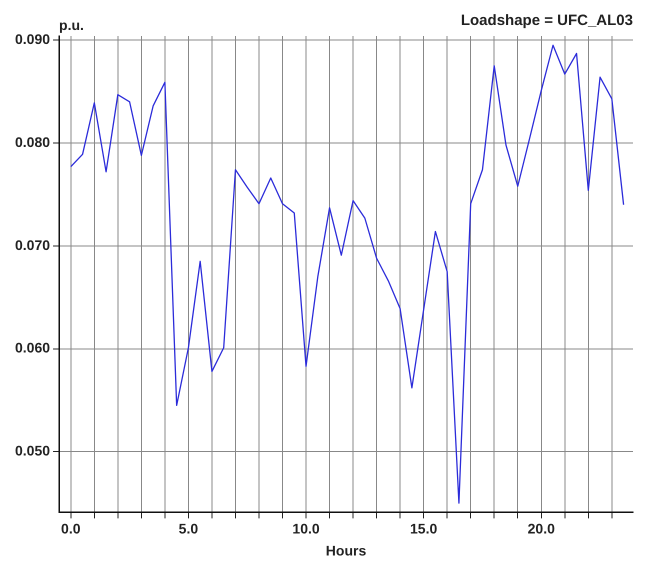 The height and width of the screenshot is (574, 647). Describe the element at coordinates (32, 450) in the screenshot. I see `y-tick-label: 0.050` at that location.